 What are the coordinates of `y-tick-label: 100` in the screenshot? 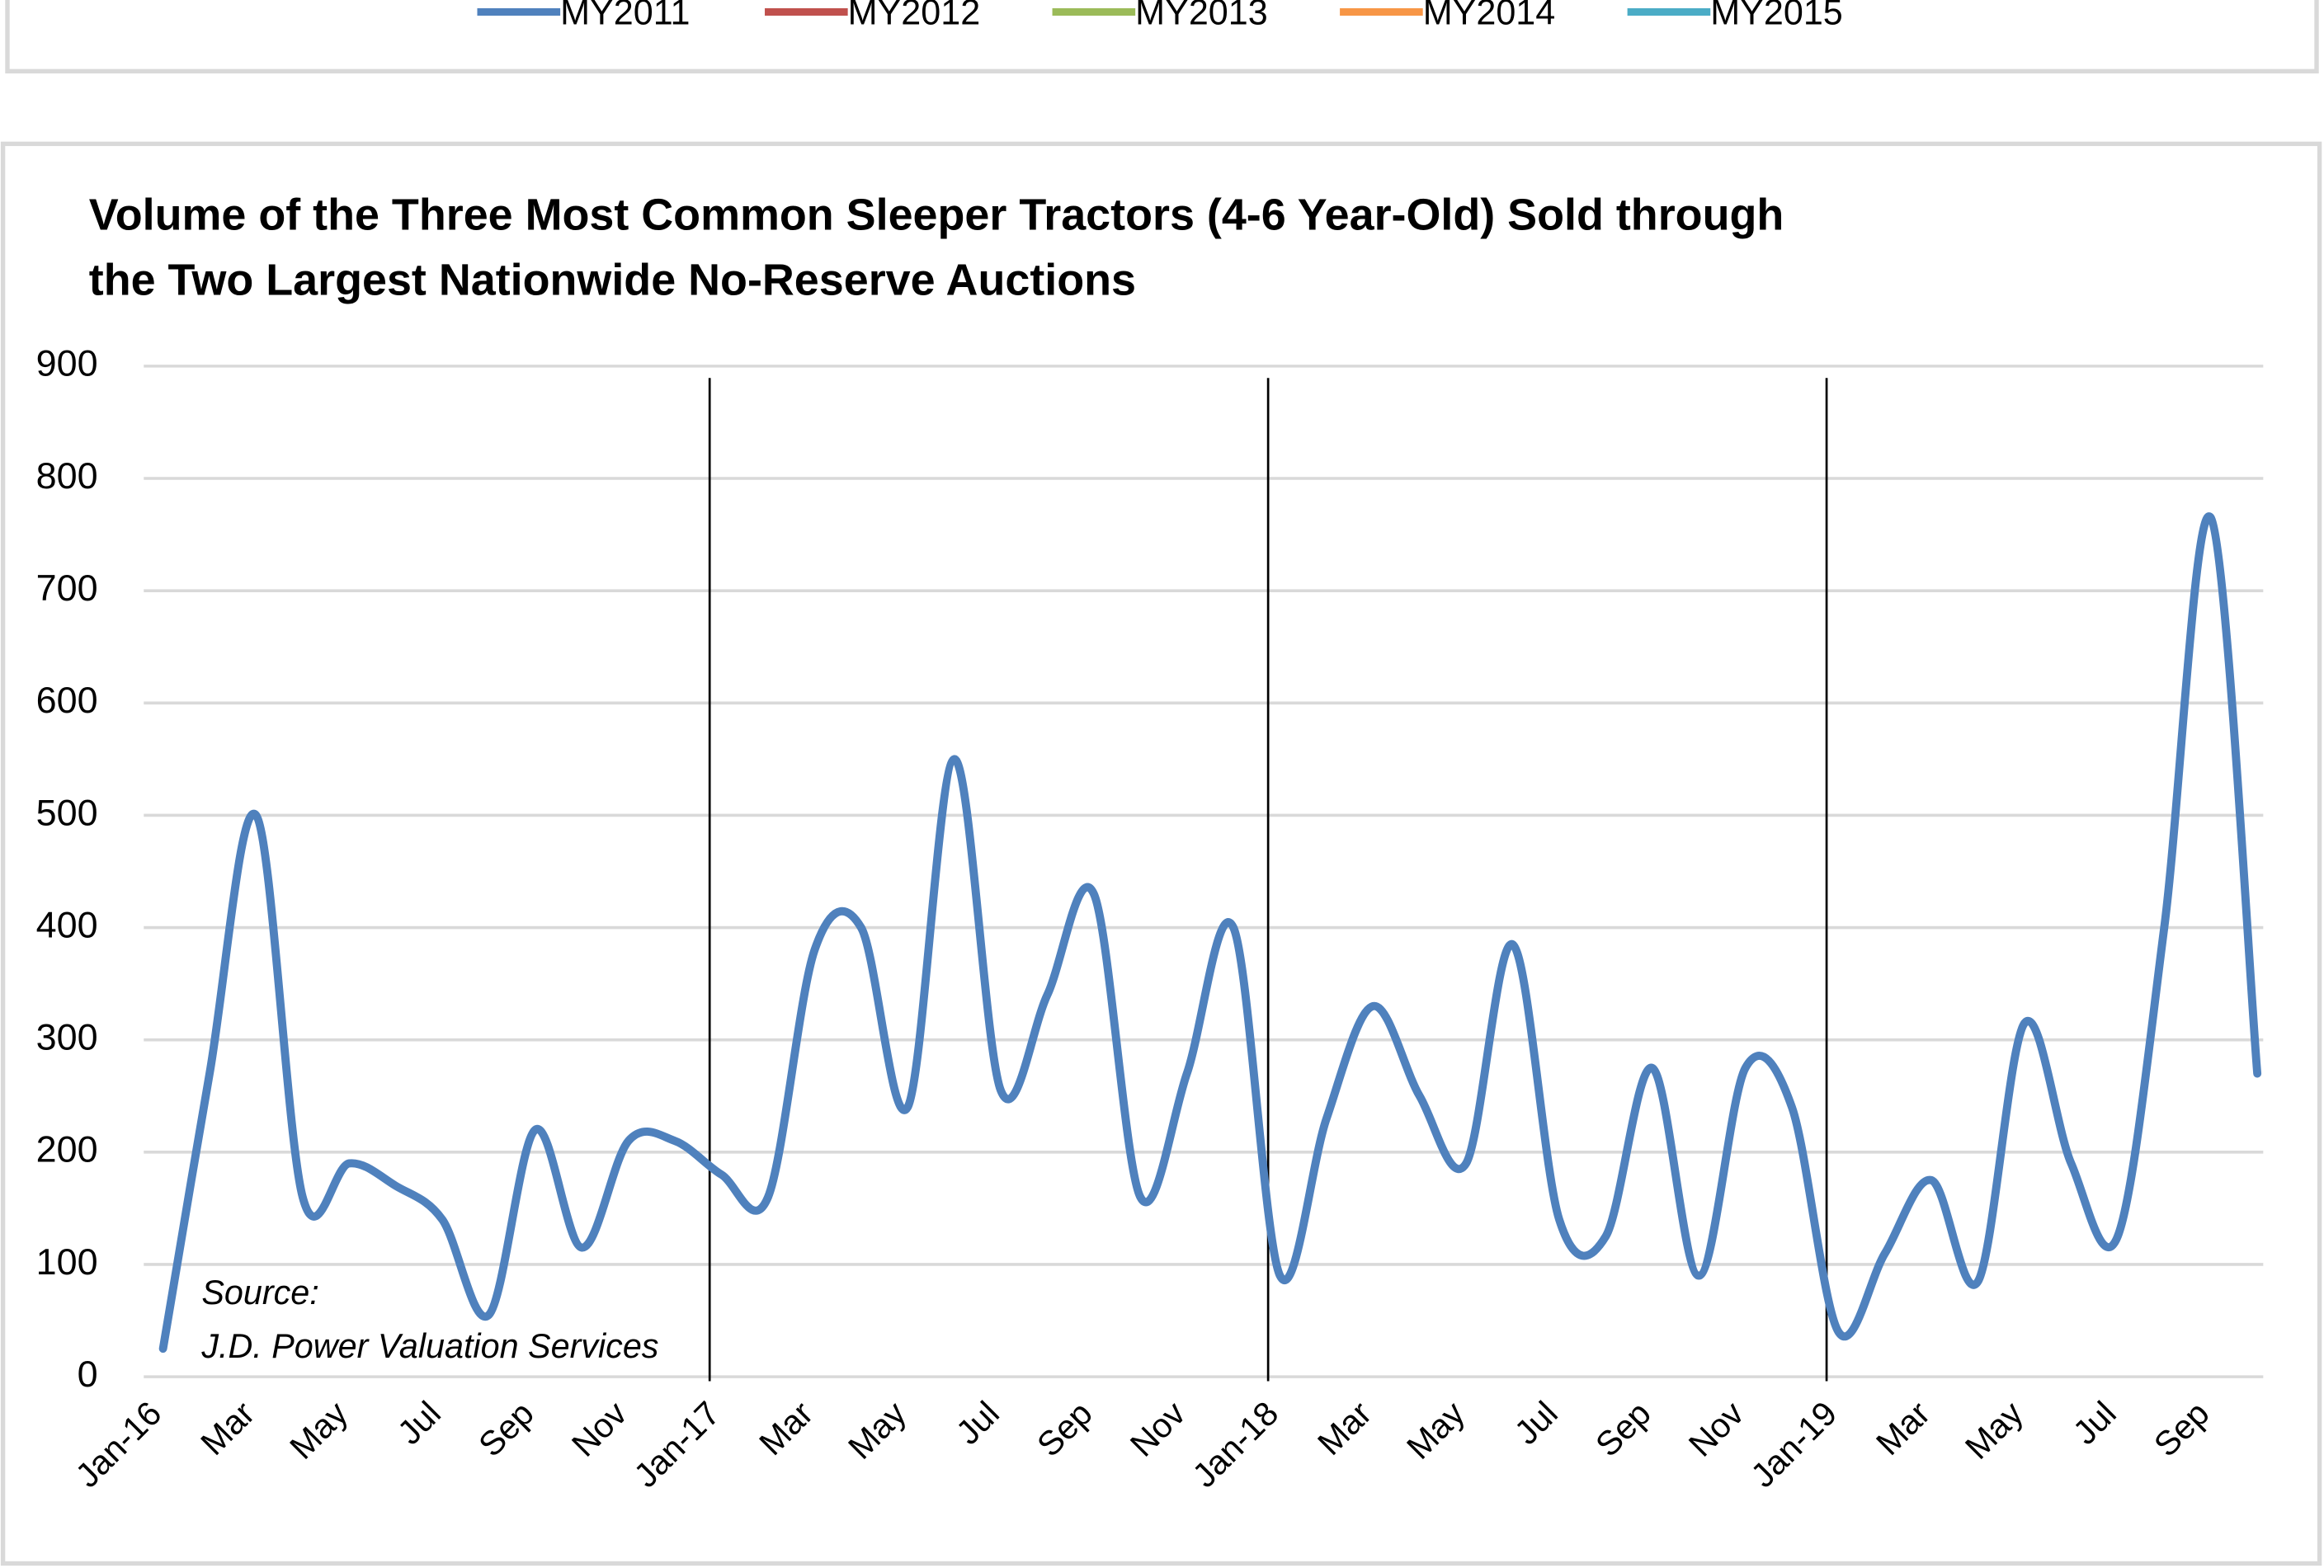 It's located at (67, 1262).